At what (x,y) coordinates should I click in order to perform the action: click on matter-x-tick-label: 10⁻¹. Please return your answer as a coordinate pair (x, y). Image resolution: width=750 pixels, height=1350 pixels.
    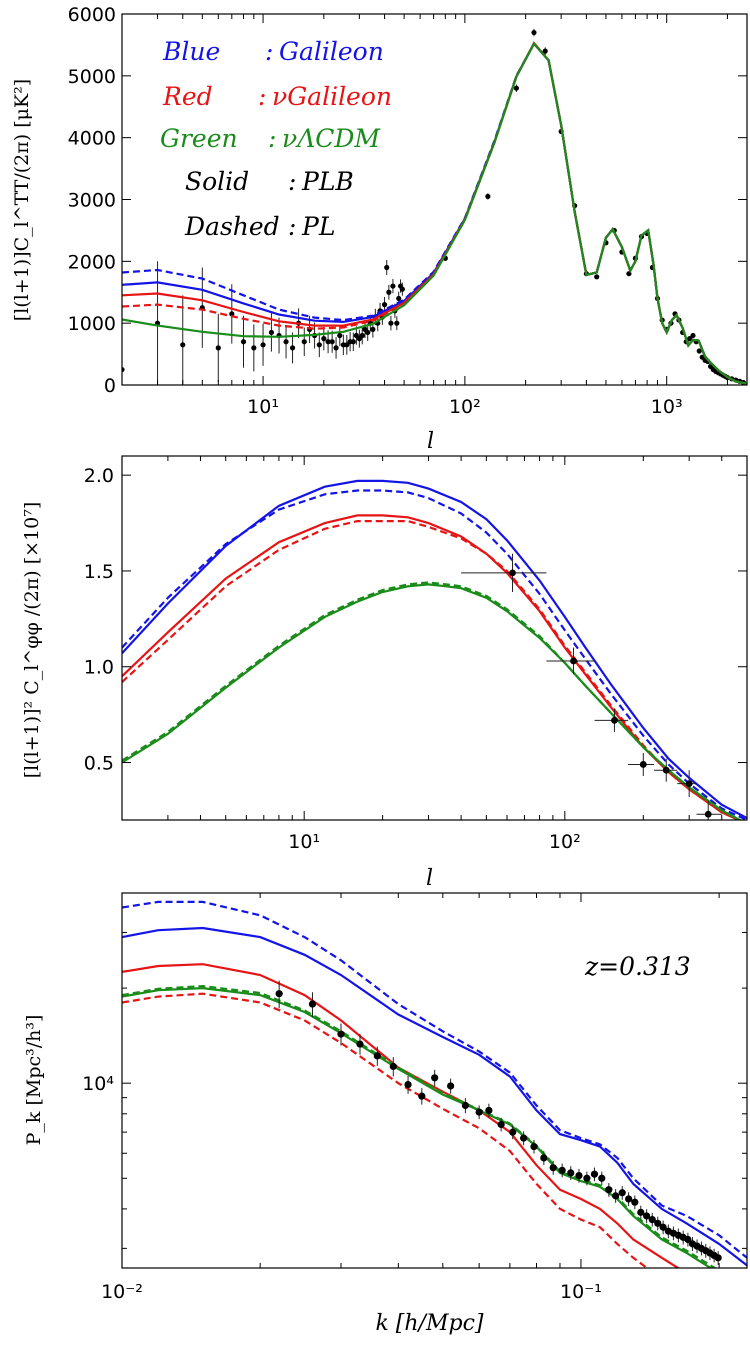
    Looking at the image, I should click on (581, 1292).